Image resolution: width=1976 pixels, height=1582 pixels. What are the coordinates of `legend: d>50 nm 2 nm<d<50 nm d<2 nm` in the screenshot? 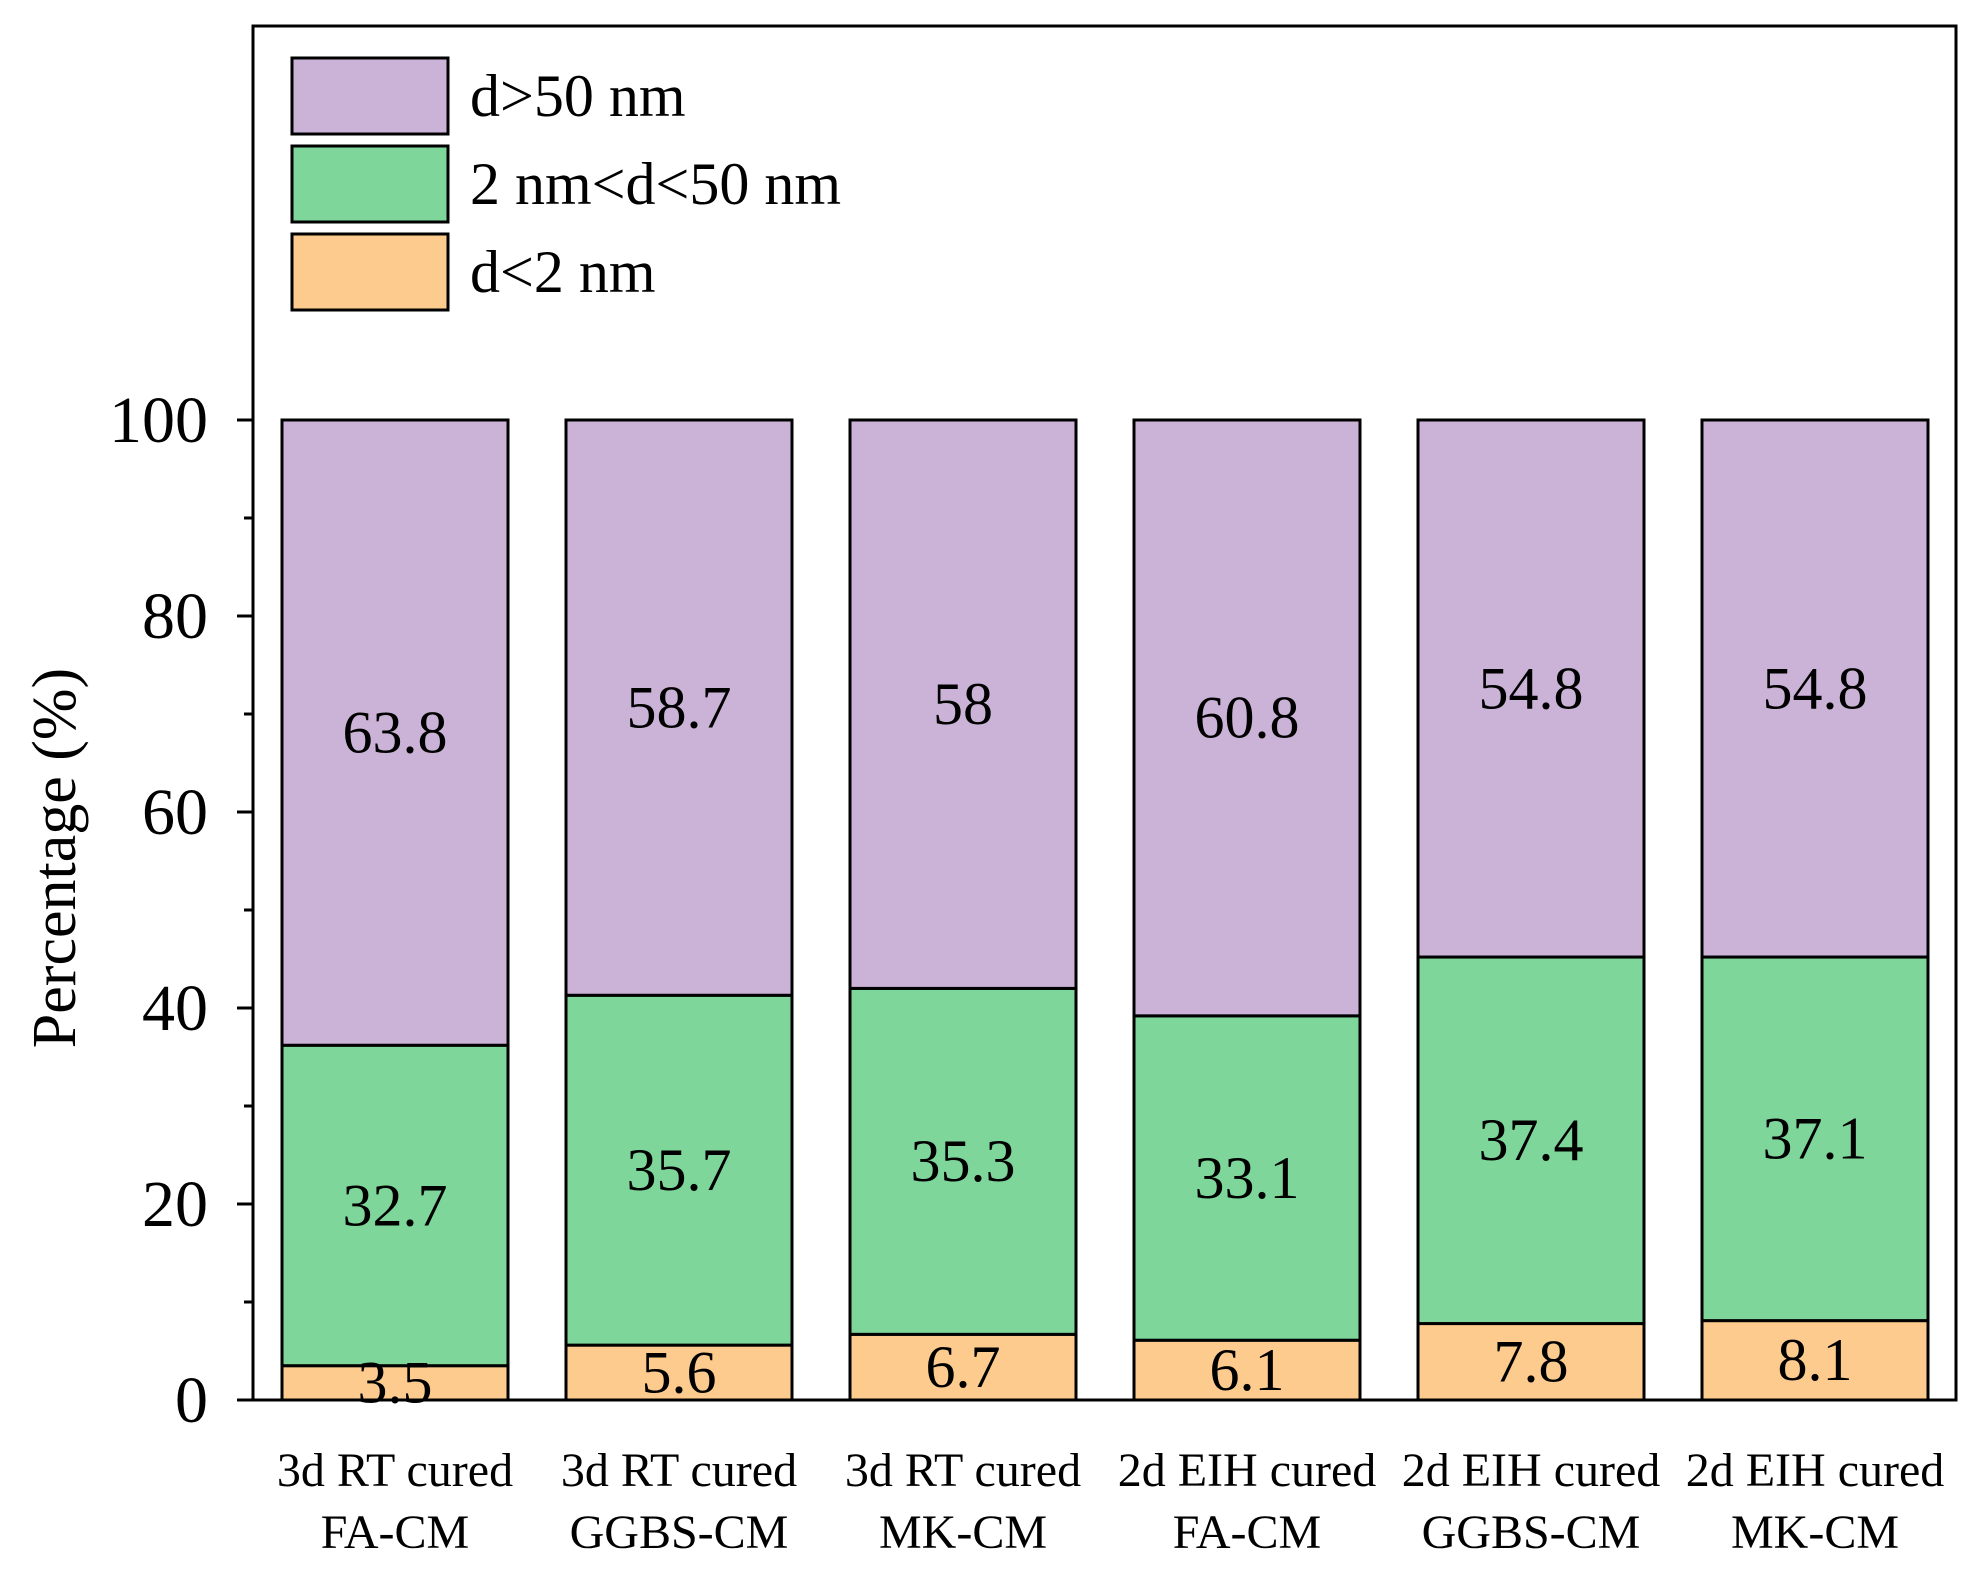 It's located at (565, 184).